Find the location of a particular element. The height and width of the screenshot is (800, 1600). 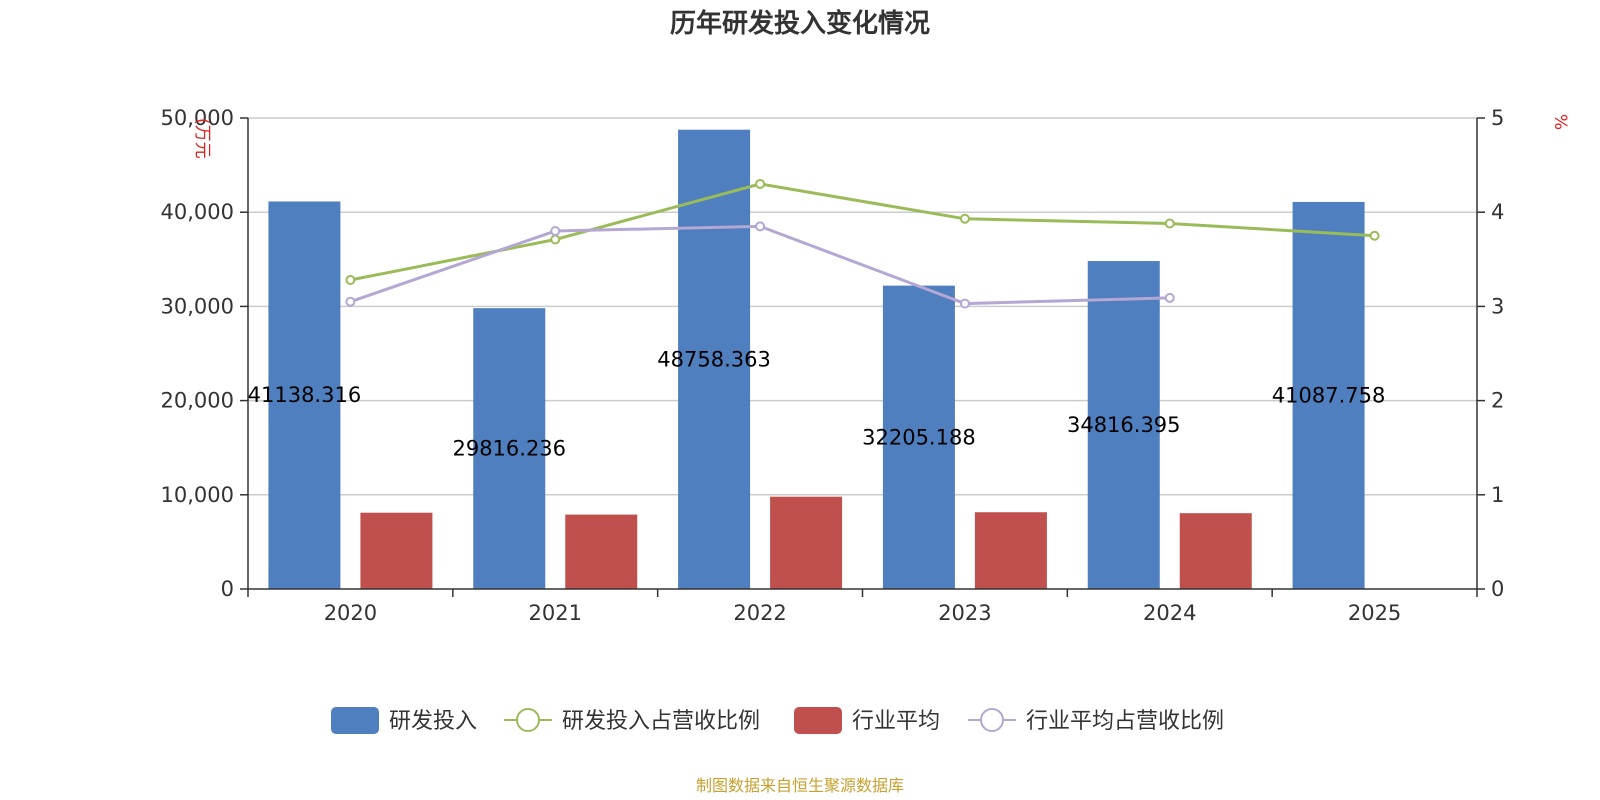

left-axis-unit: (万元 is located at coordinates (202, 138).